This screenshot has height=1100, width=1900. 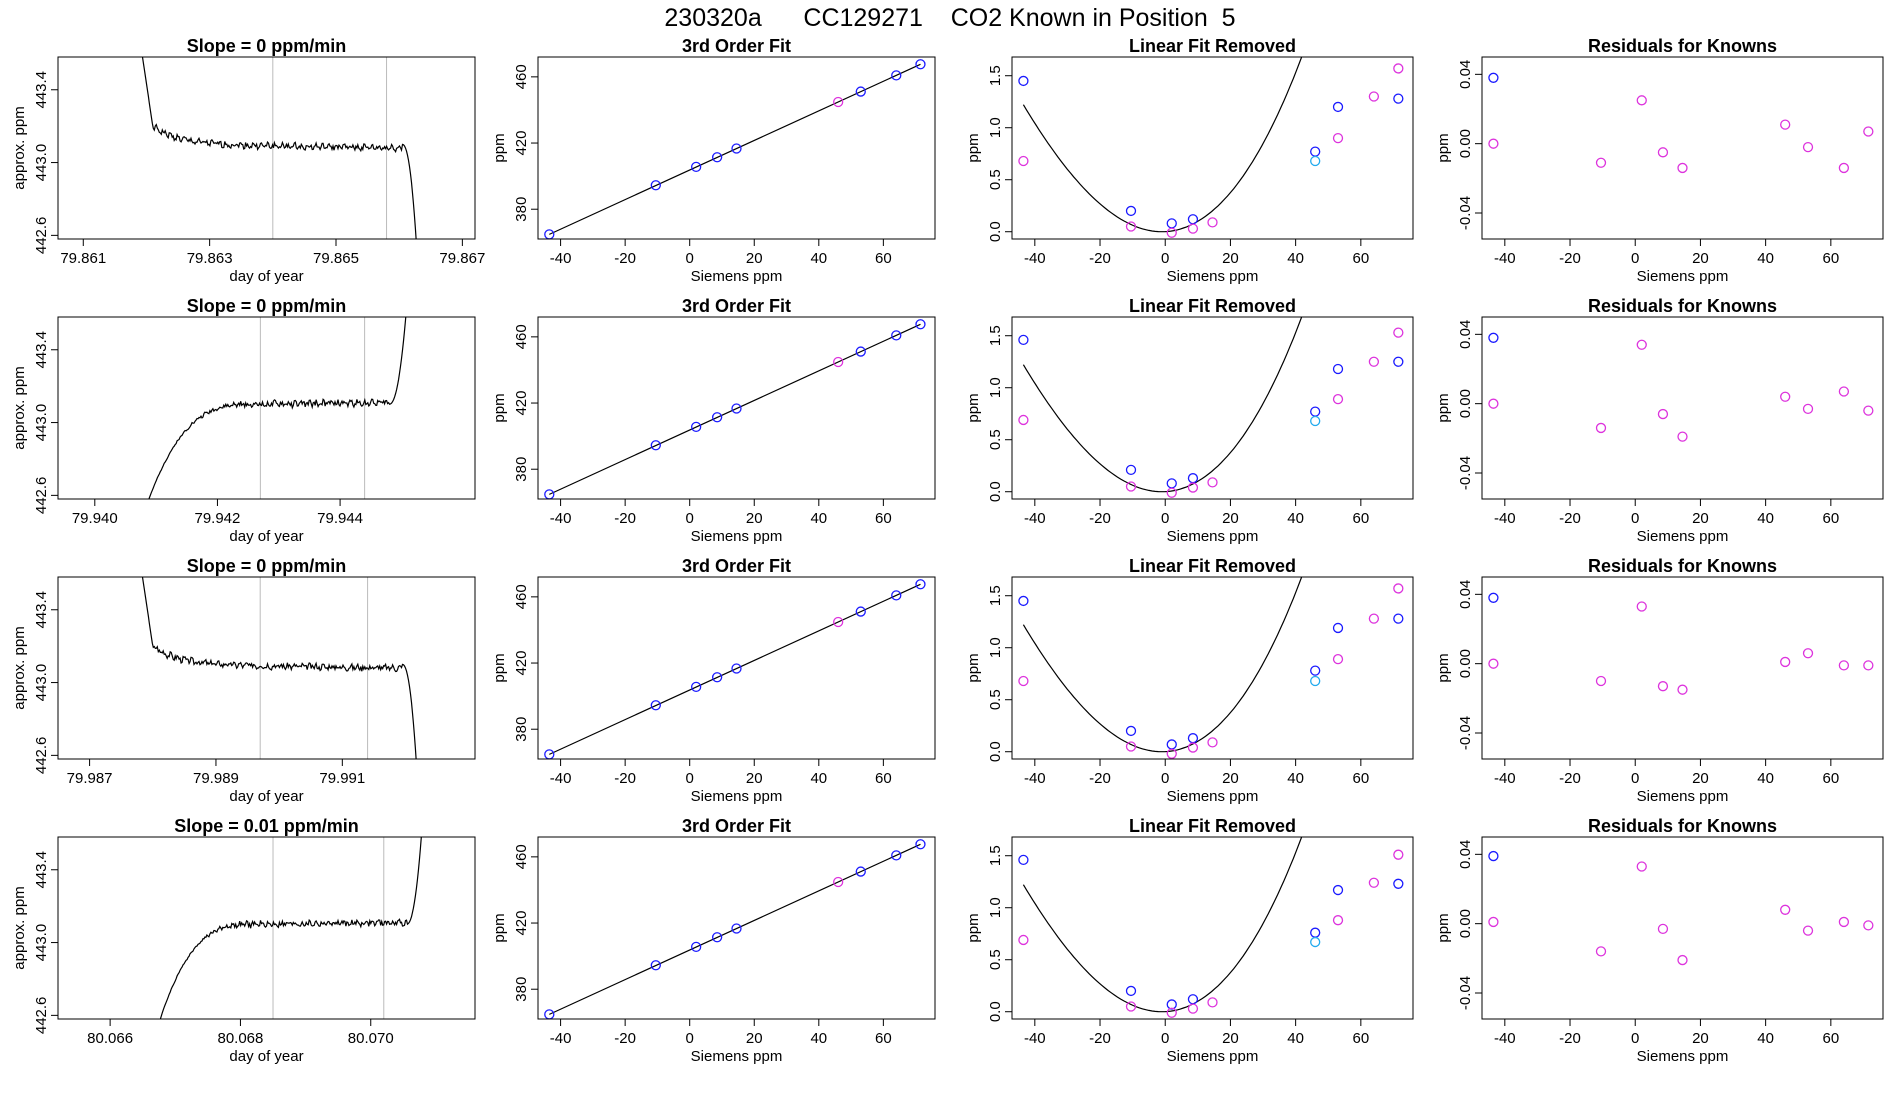 I want to click on y-tick-label: 0.04, so click(x=1465, y=594).